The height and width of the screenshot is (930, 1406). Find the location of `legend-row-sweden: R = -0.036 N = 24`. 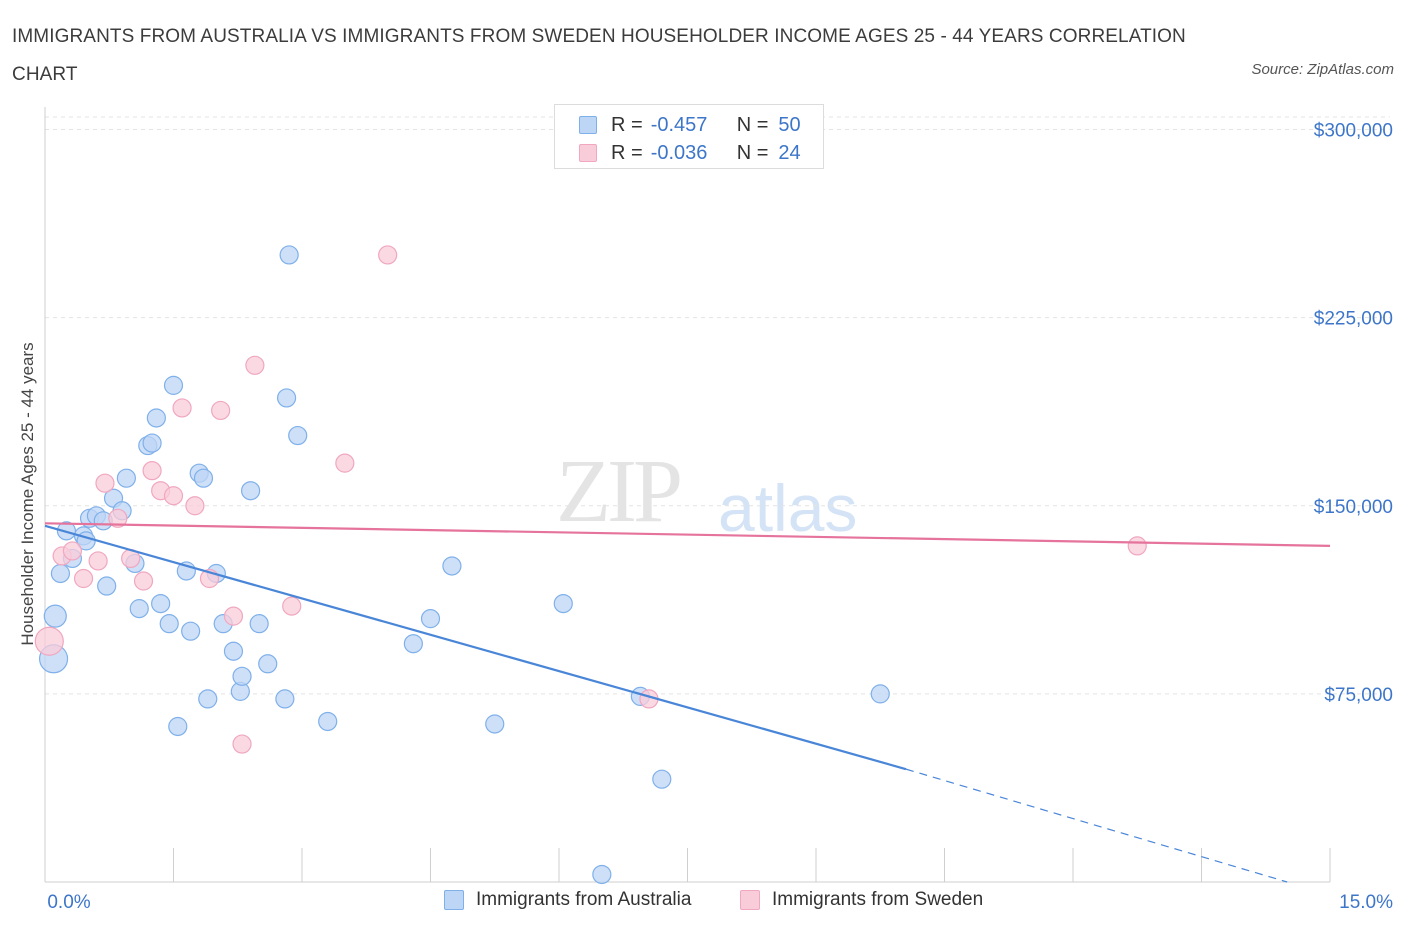

legend-row-sweden: R = -0.036 N = 24 is located at coordinates (690, 153).